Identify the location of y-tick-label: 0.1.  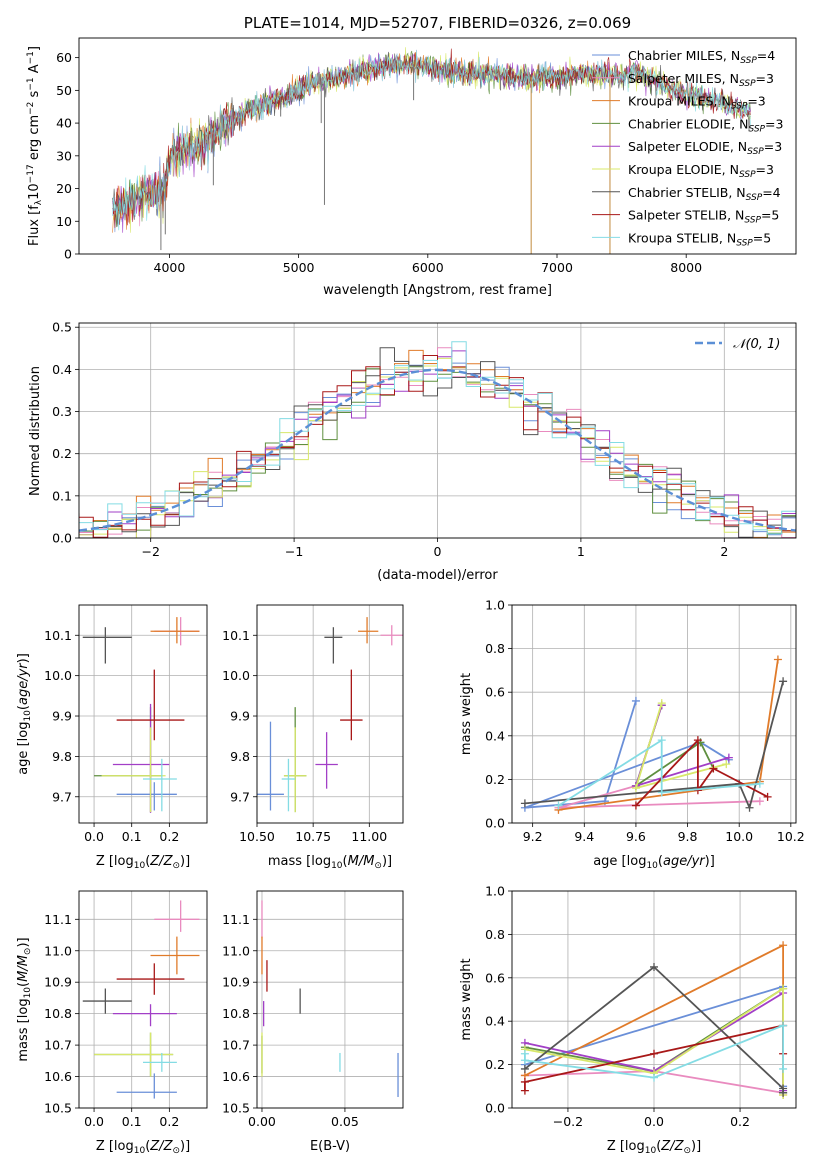
(62, 495).